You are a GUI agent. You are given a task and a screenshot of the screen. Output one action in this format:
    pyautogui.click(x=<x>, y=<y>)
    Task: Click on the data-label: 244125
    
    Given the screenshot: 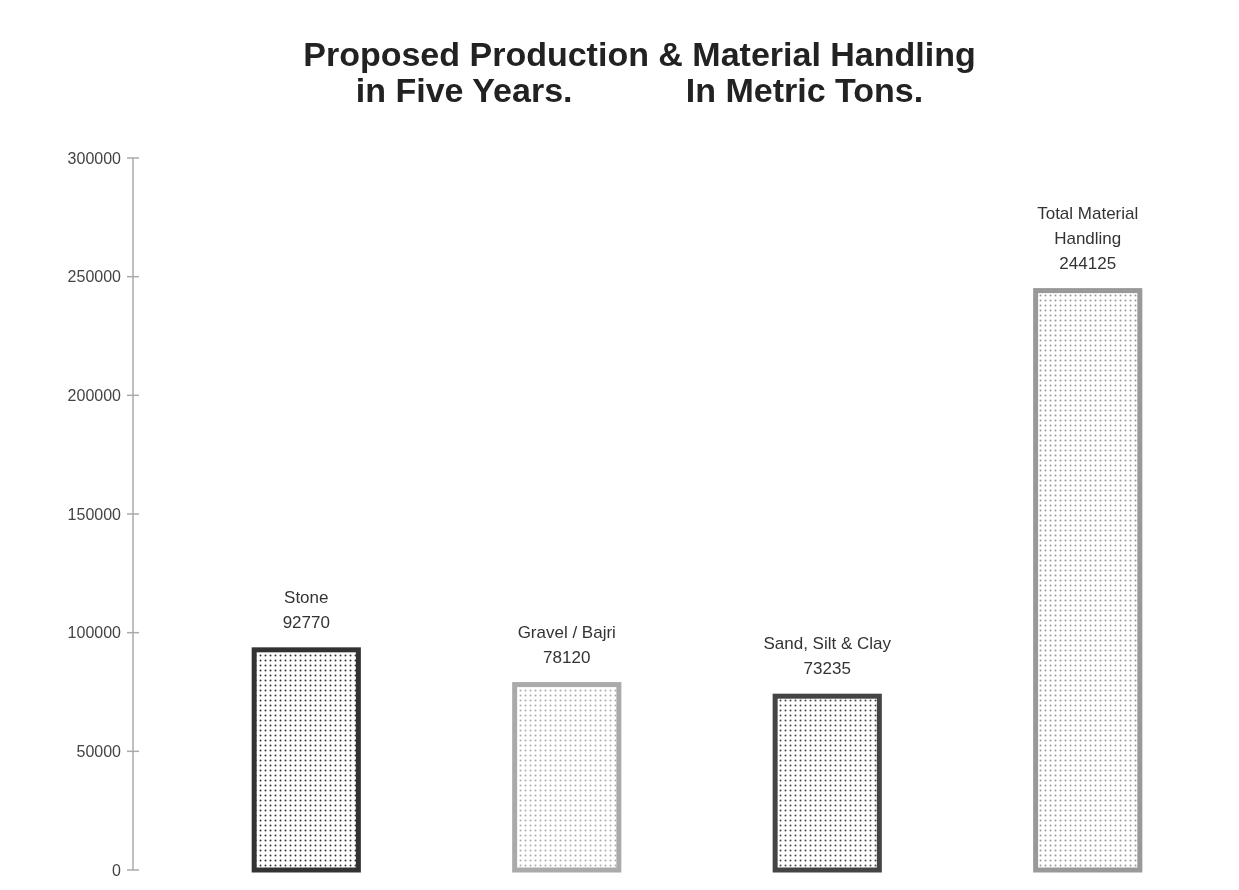 What is the action you would take?
    pyautogui.click(x=1088, y=263)
    